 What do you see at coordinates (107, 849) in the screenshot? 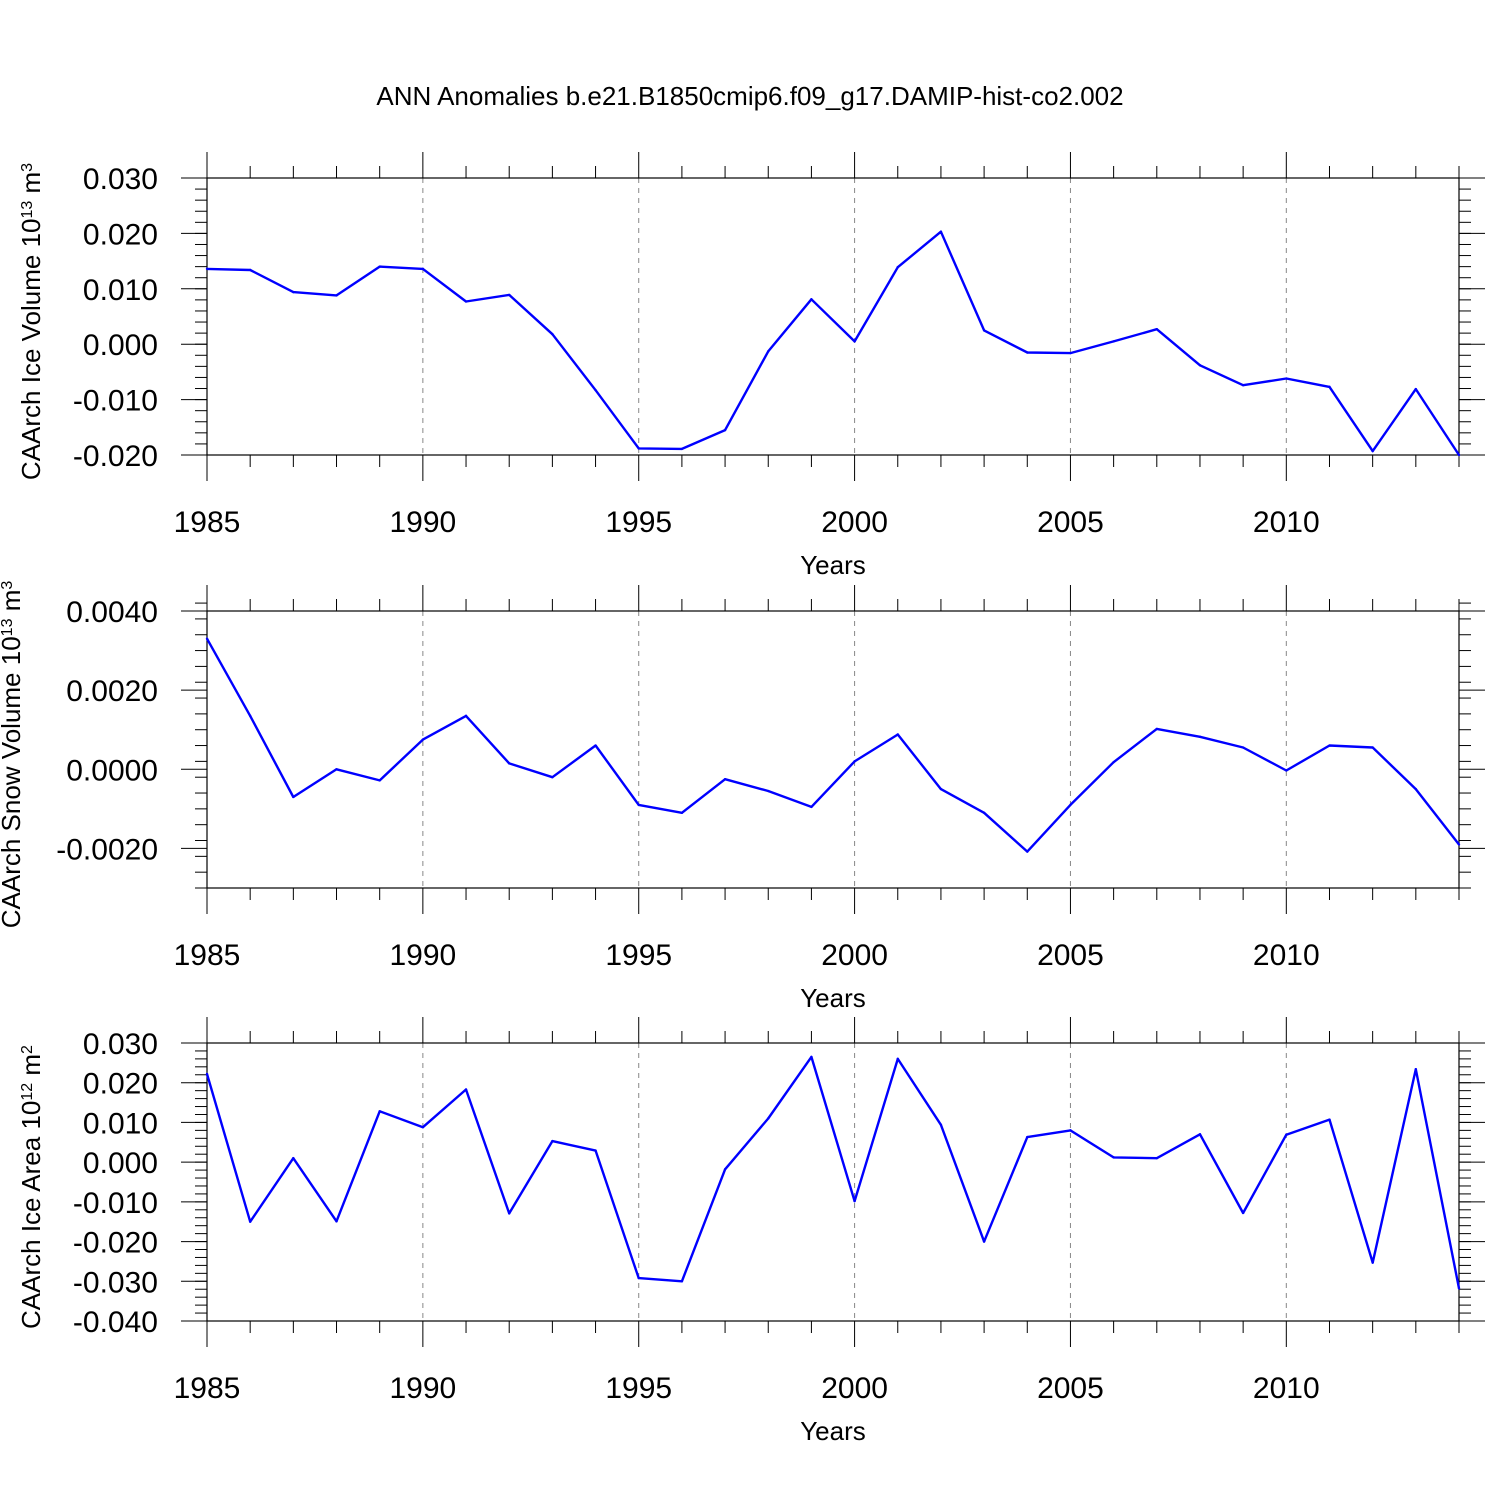
I see `y-tick-label: -0.0020` at bounding box center [107, 849].